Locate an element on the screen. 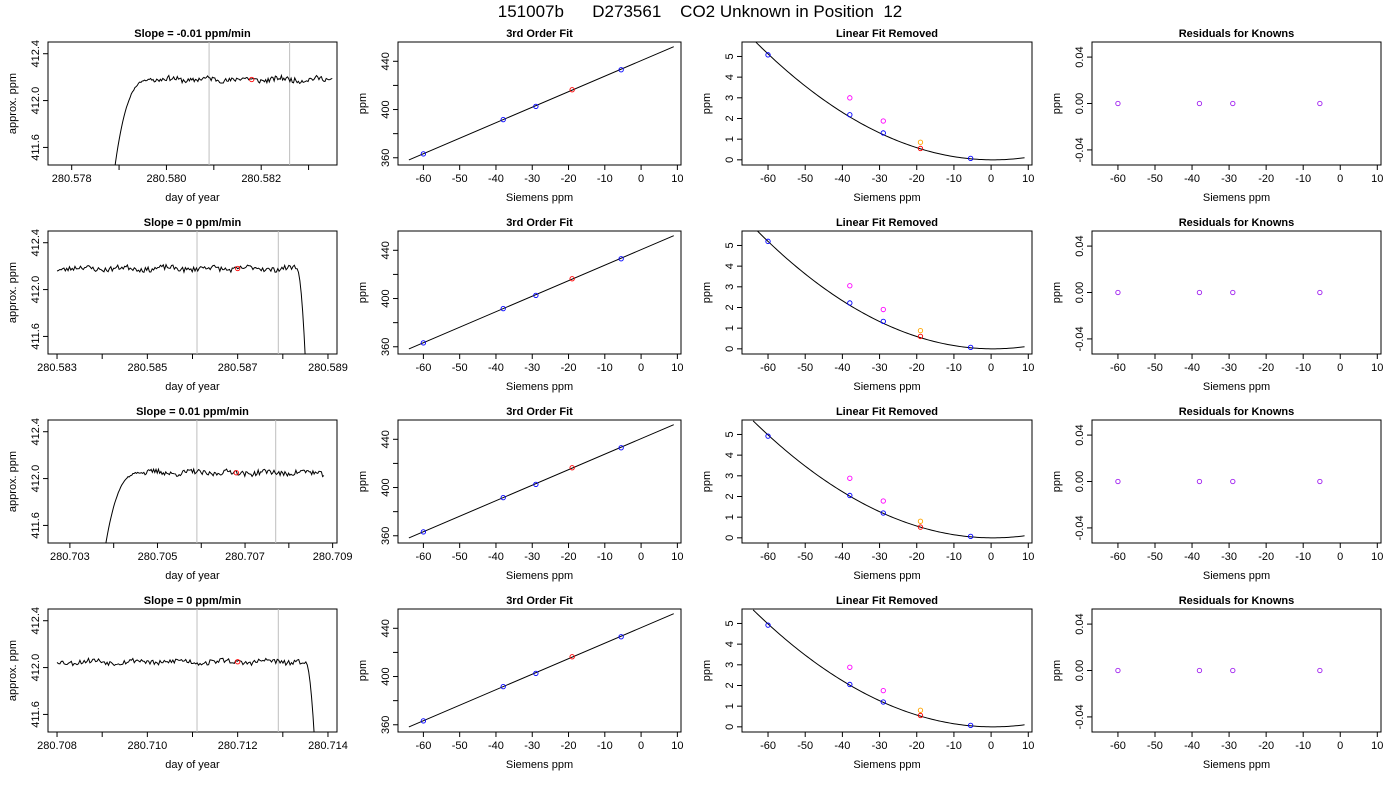  y-tick-label: 0 is located at coordinates (730, 160).